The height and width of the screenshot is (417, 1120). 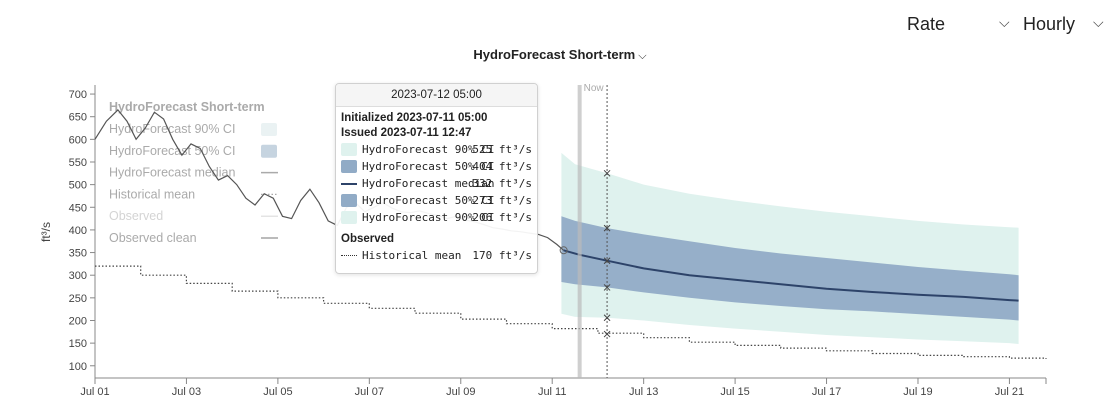 I want to click on x-tick-label: Jul 13, so click(x=643, y=392).